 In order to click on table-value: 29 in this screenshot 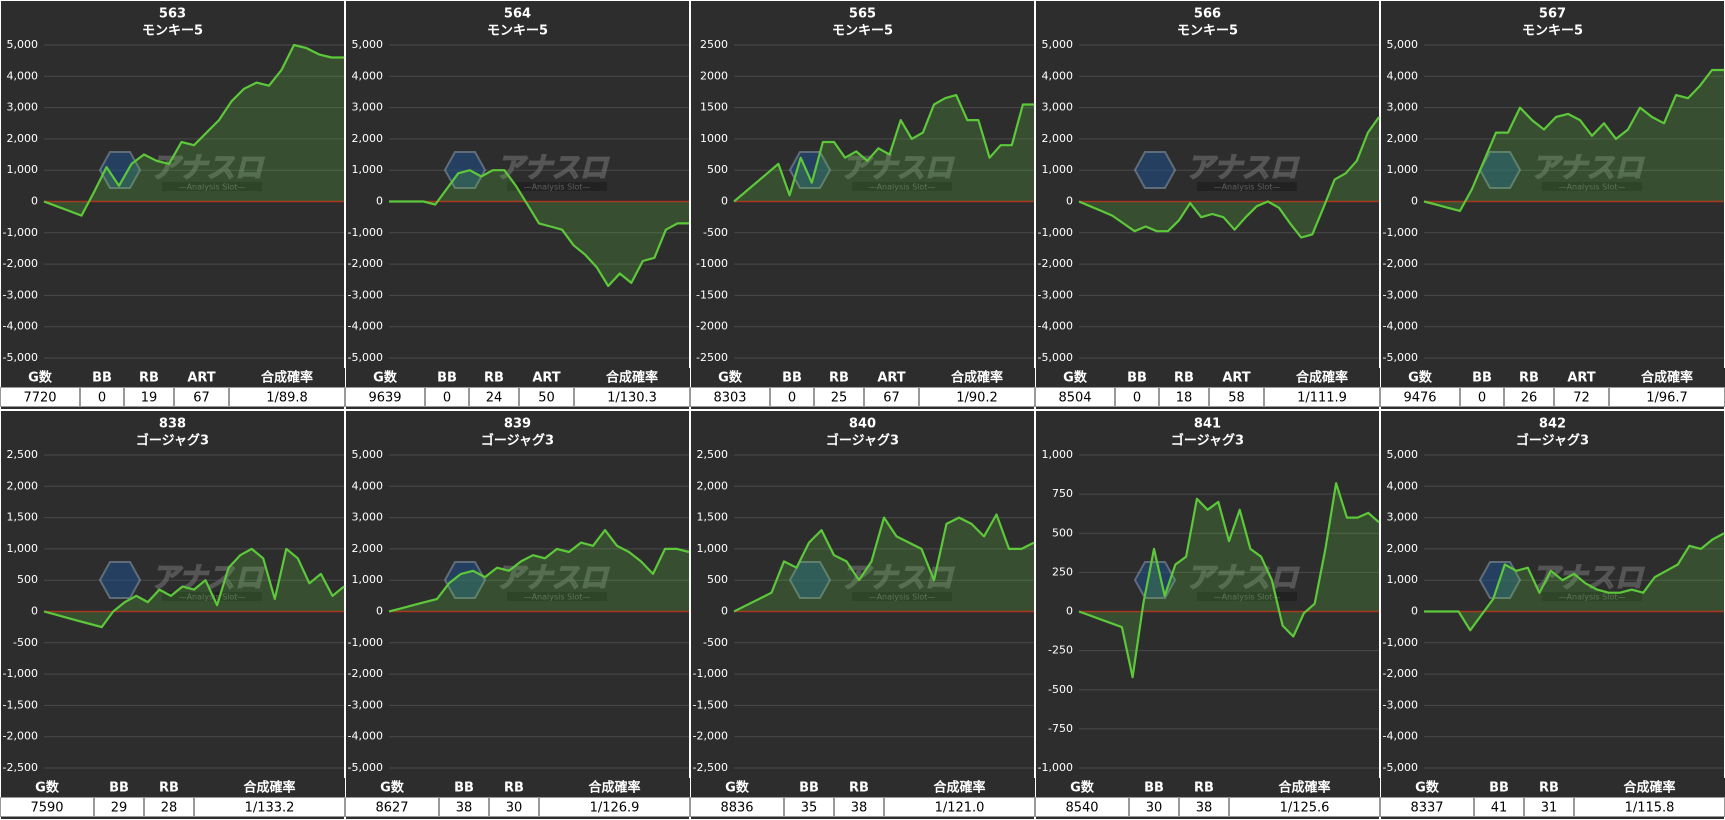, I will do `click(119, 808)`.